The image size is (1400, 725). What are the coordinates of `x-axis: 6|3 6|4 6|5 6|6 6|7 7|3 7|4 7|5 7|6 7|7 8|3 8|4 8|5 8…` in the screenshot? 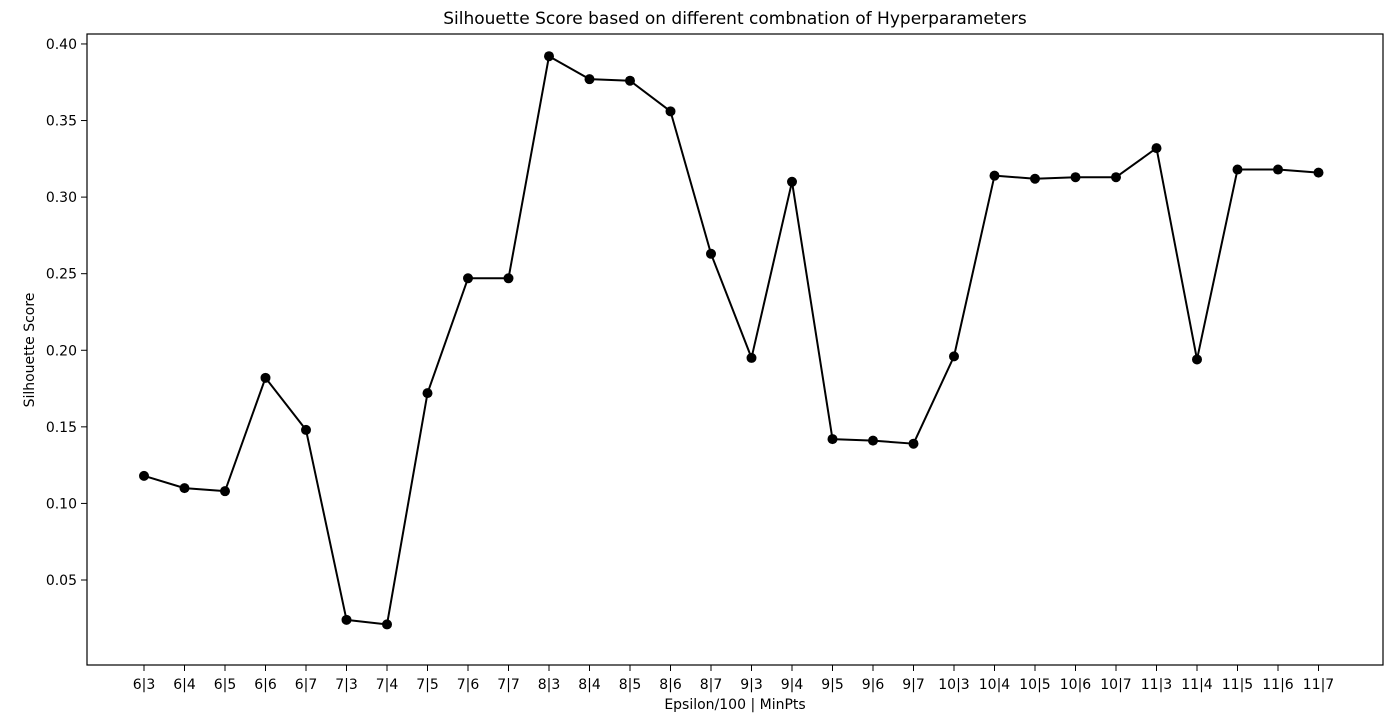 It's located at (733, 679).